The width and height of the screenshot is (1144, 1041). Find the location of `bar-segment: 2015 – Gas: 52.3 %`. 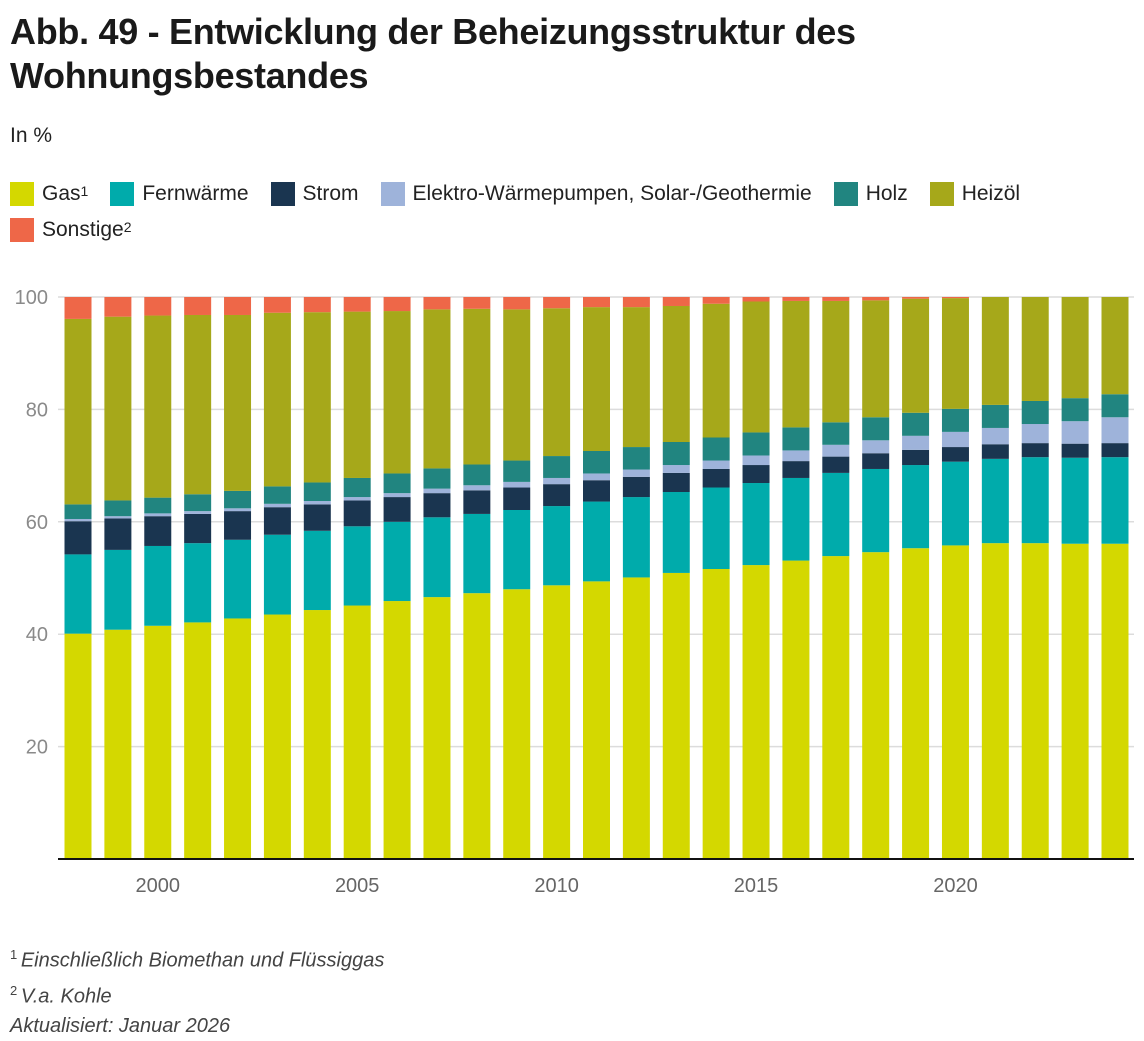

bar-segment: 2015 – Gas: 52.3 % is located at coordinates (756, 712).